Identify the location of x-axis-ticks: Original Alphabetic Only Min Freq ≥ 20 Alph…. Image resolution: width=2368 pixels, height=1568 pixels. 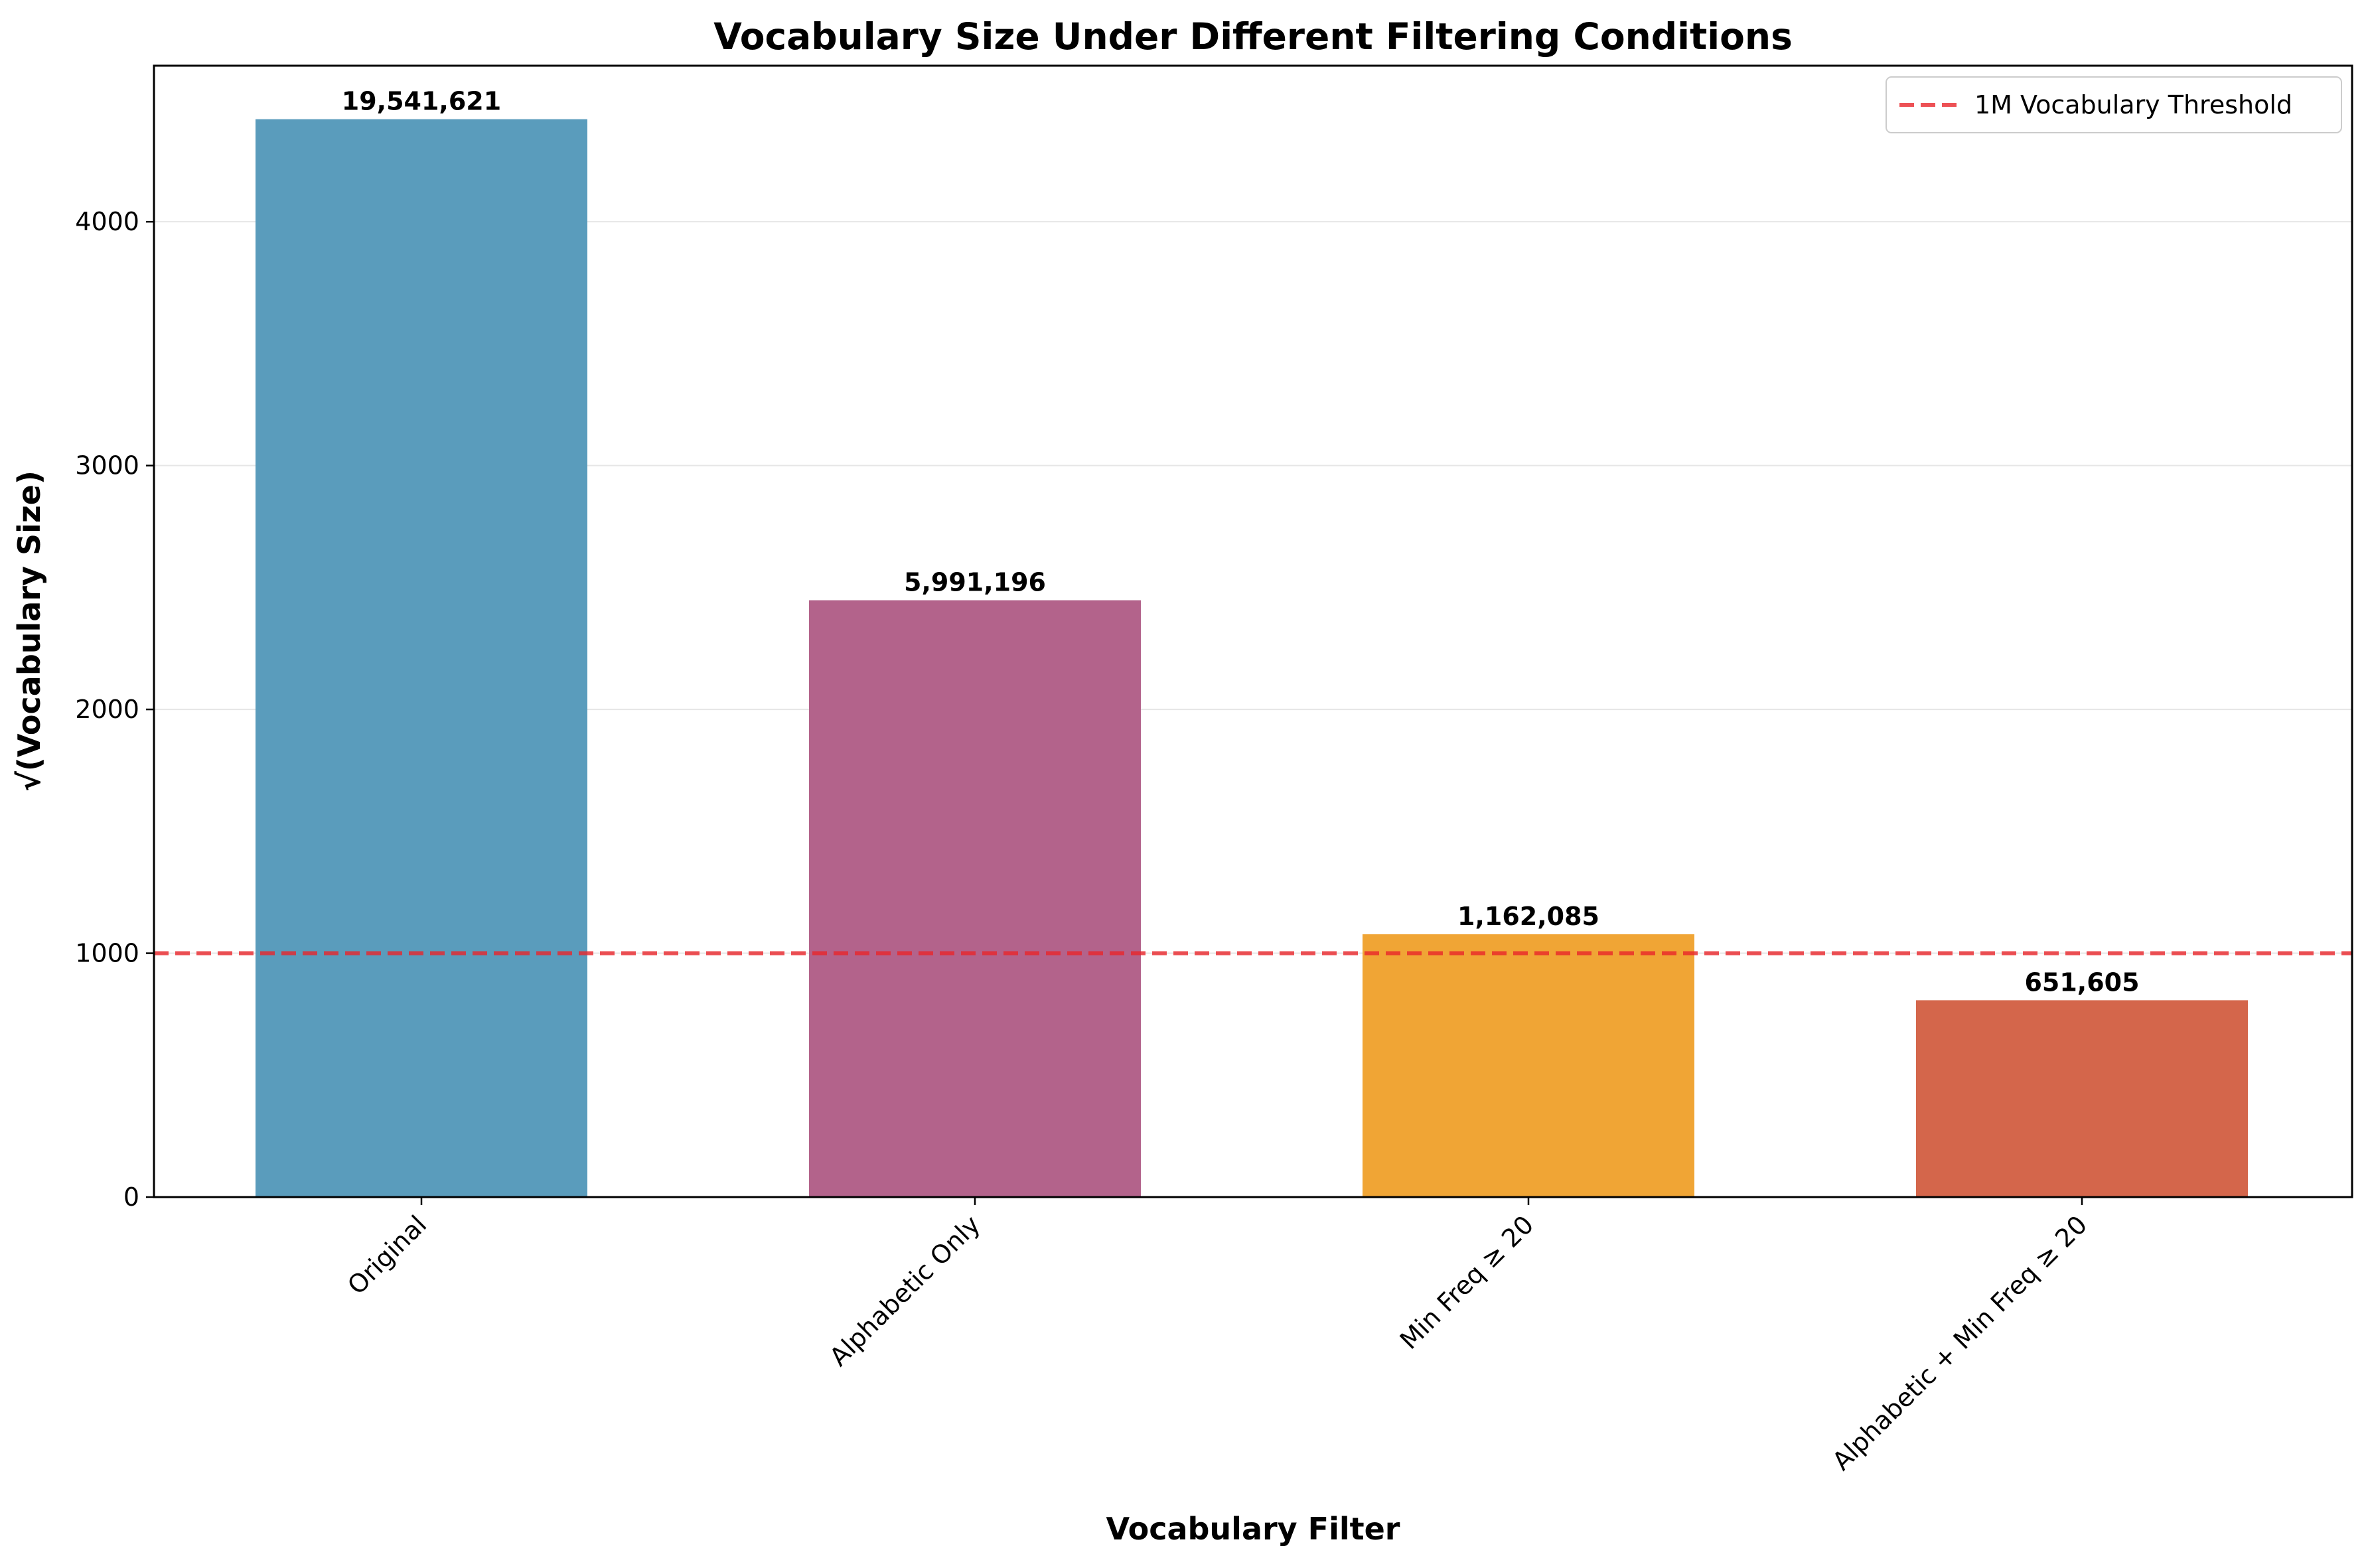
(1218, 1336).